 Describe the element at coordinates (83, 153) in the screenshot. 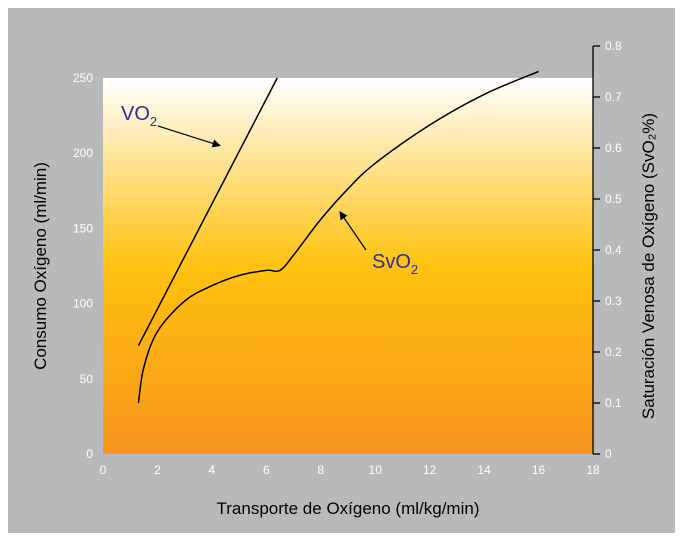

I see `y-left-tick-label: 200` at that location.